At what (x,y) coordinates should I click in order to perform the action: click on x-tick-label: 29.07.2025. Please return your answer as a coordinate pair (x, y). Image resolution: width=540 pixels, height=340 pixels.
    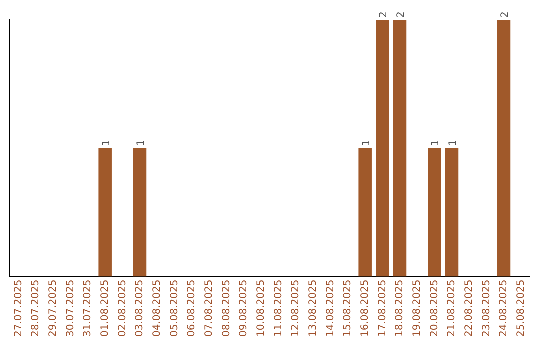
    Looking at the image, I should click on (53, 309).